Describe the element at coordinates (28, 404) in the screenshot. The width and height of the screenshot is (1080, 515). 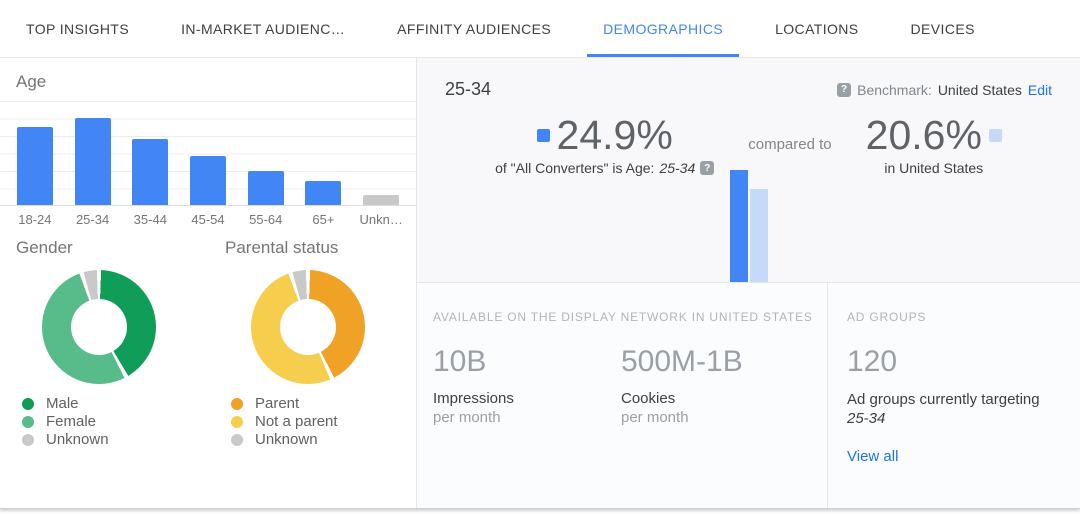
I see `legend-dot-male` at that location.